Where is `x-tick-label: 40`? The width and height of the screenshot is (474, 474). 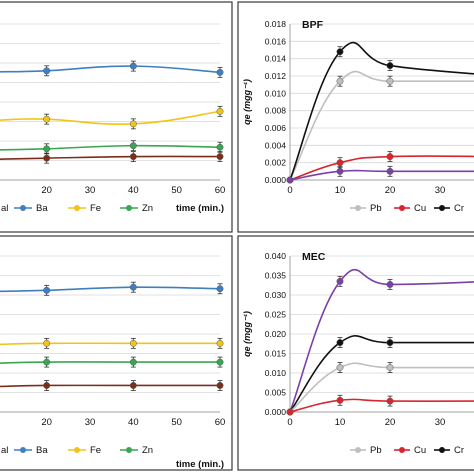
x-tick-label: 40 is located at coordinates (133, 422).